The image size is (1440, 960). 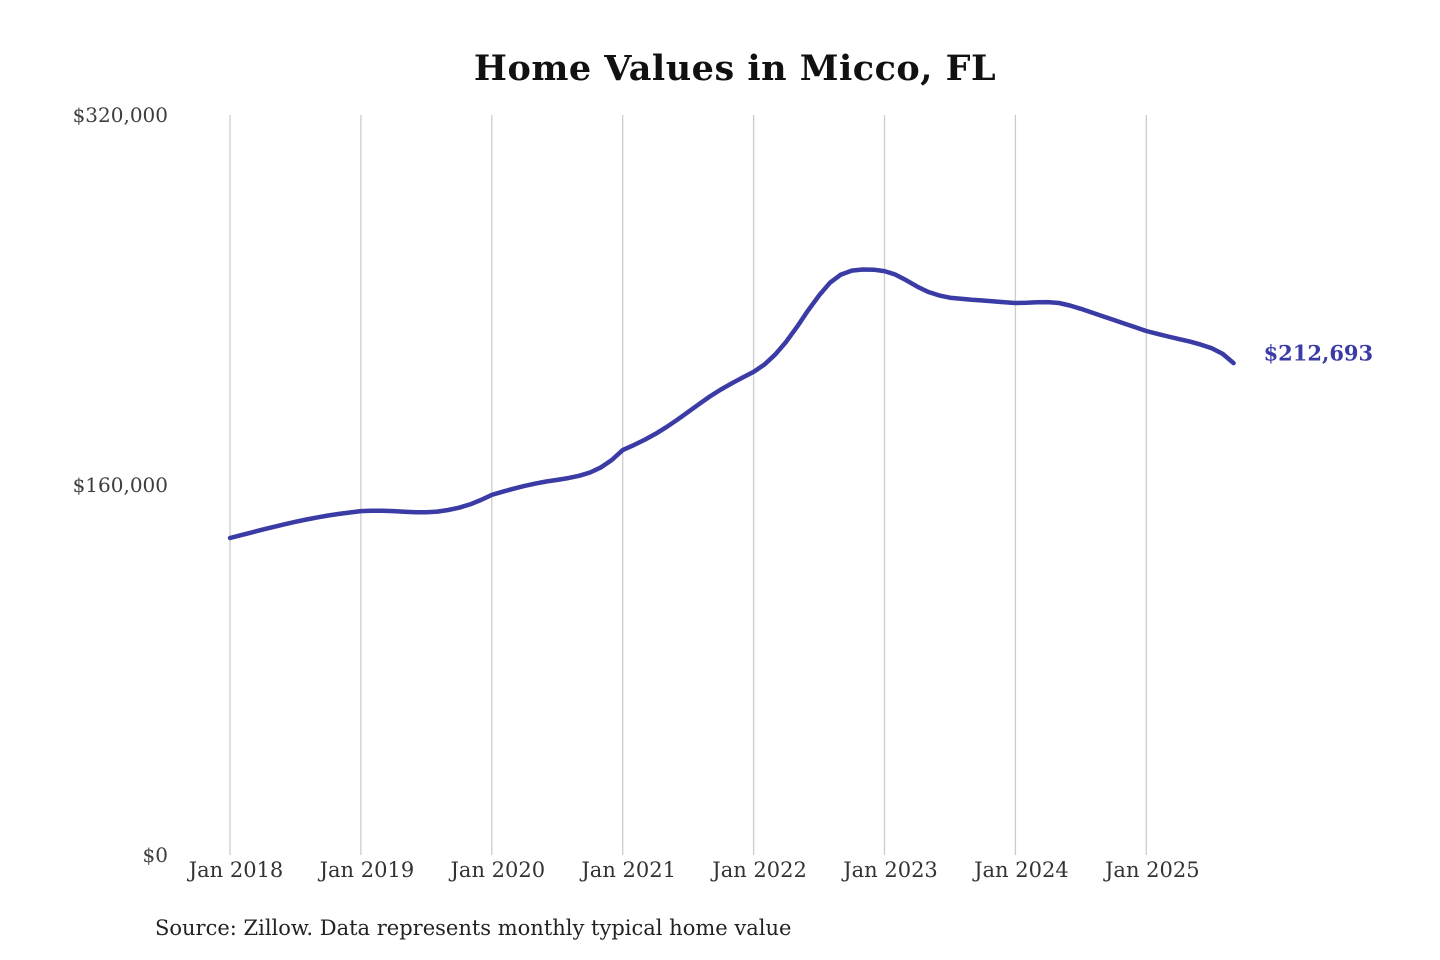 What do you see at coordinates (890, 870) in the screenshot?
I see `x-axis-tick-label: Jan 2023` at bounding box center [890, 870].